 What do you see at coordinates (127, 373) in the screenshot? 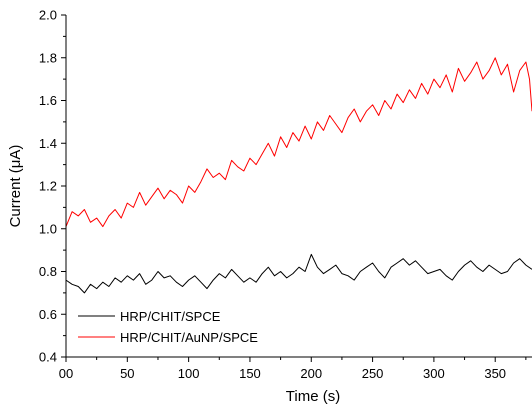
I see `x-tick-label: 50` at bounding box center [127, 373].